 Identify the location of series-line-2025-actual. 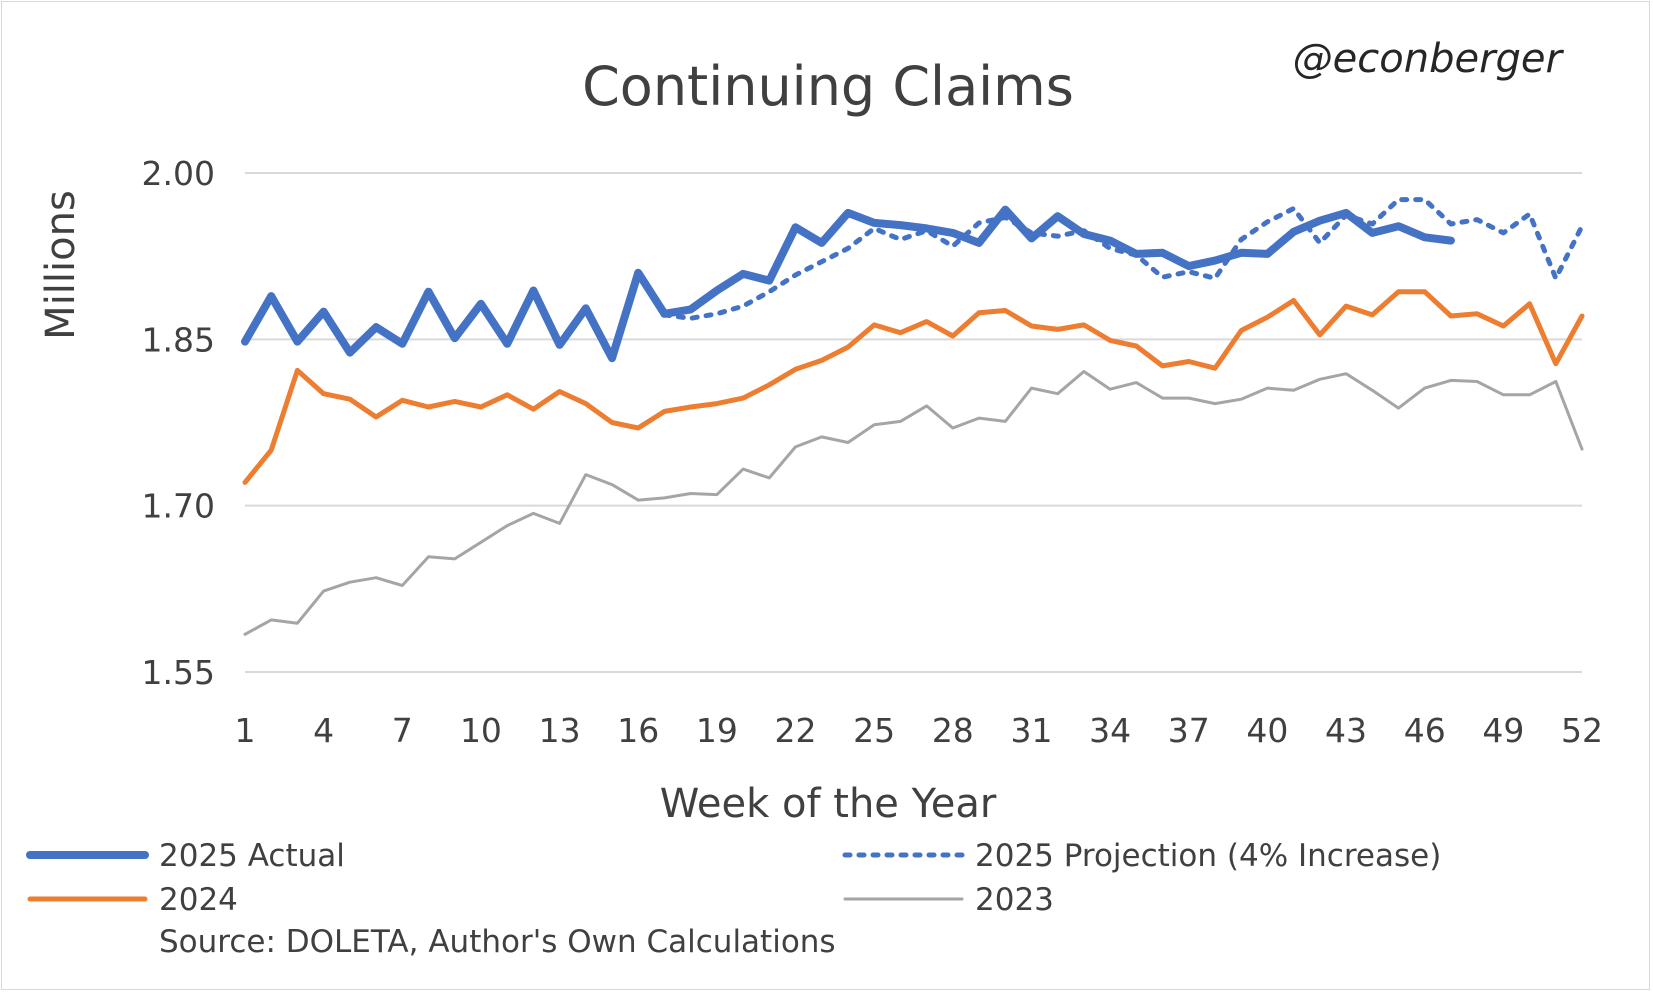
(848, 284).